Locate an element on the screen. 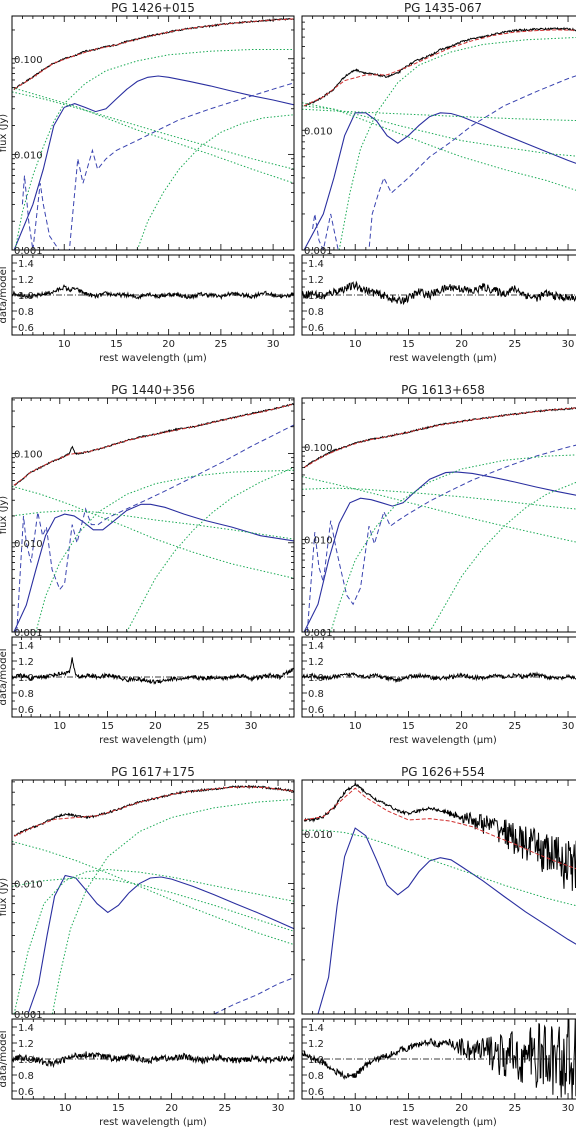  ratio-axis-label: data/model is located at coordinates (4, 1058).